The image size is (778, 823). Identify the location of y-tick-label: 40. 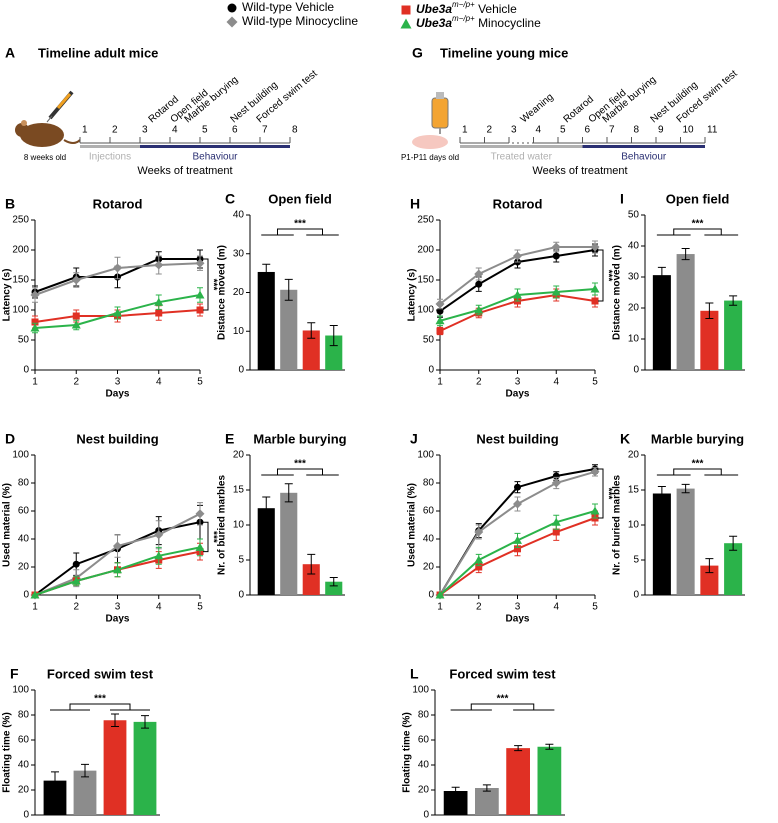
(24, 765).